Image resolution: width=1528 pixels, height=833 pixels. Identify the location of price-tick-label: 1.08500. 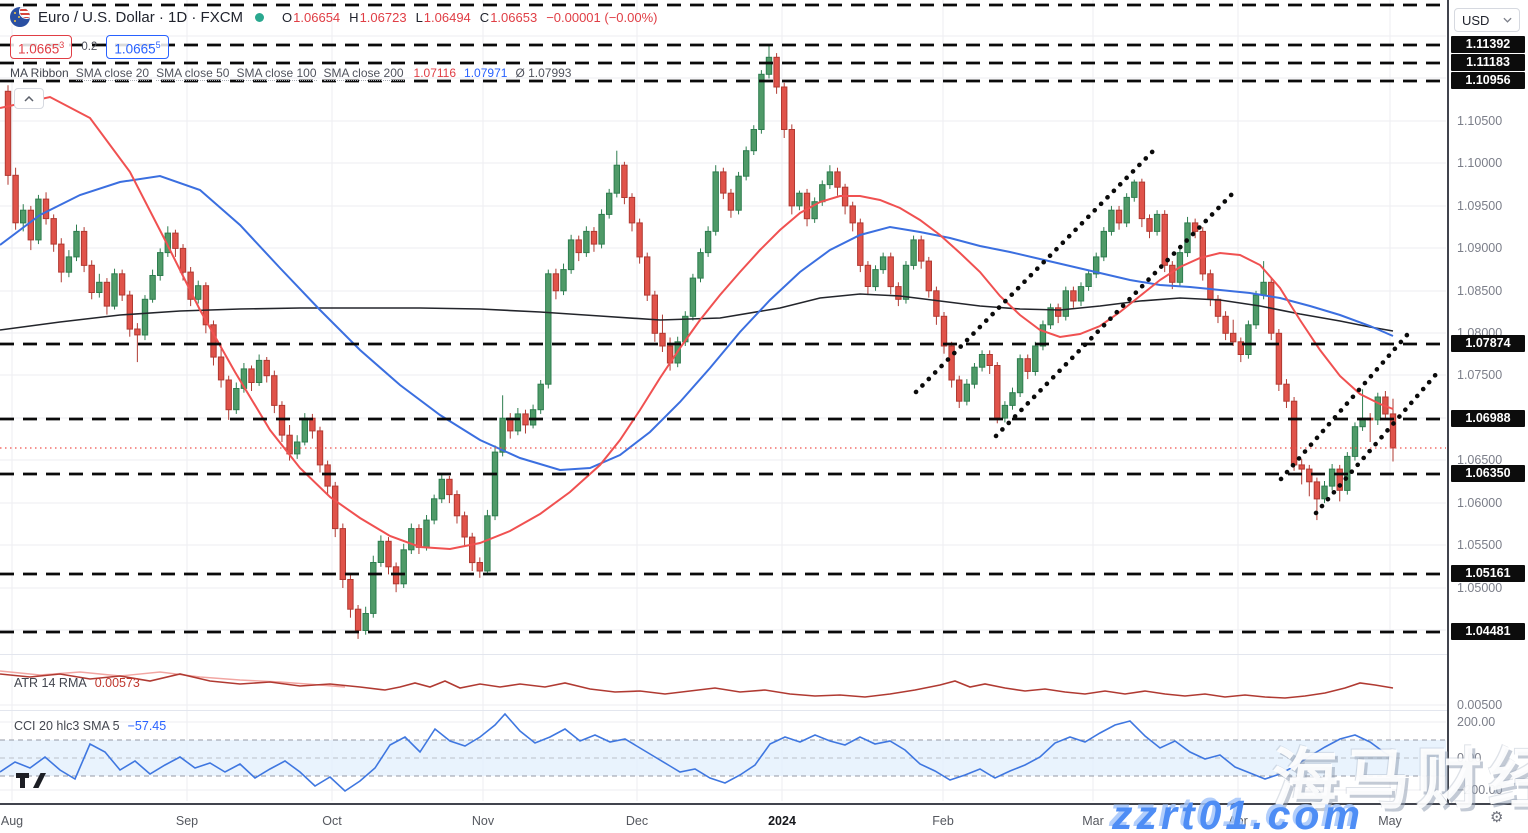
(1480, 291).